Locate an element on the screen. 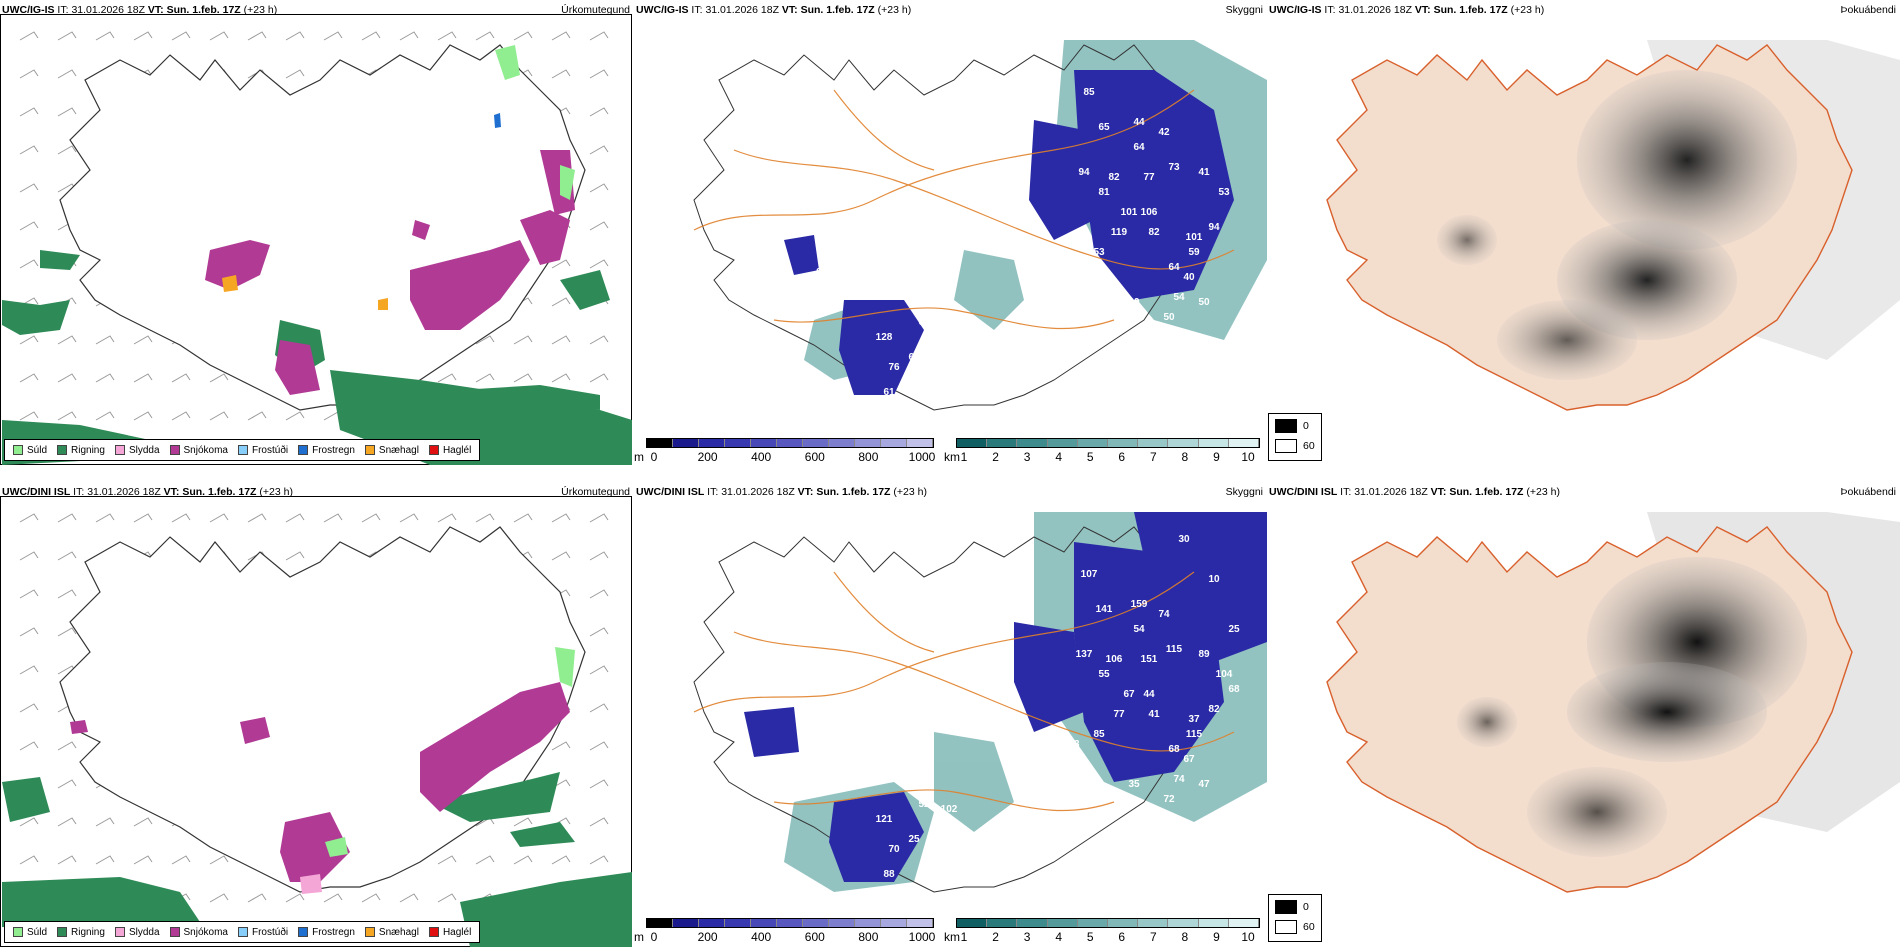 The image size is (1900, 950). visibility-label: 93 is located at coordinates (1074, 744).